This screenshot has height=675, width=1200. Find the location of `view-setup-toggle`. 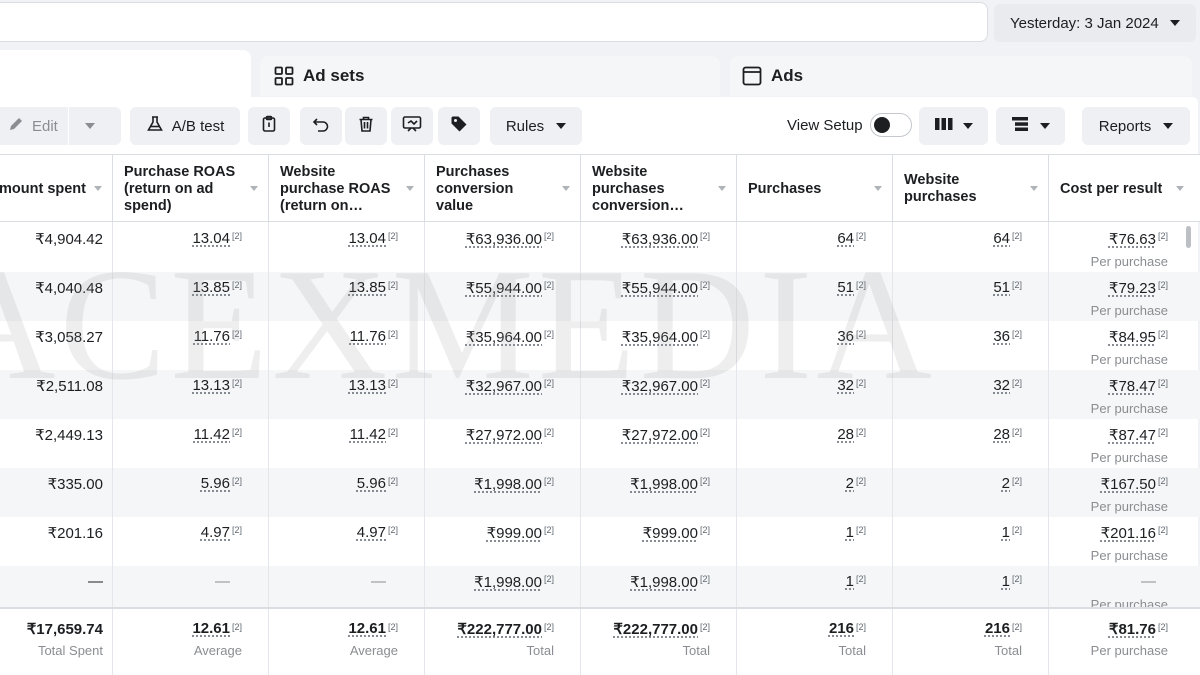

view-setup-toggle is located at coordinates (891, 125).